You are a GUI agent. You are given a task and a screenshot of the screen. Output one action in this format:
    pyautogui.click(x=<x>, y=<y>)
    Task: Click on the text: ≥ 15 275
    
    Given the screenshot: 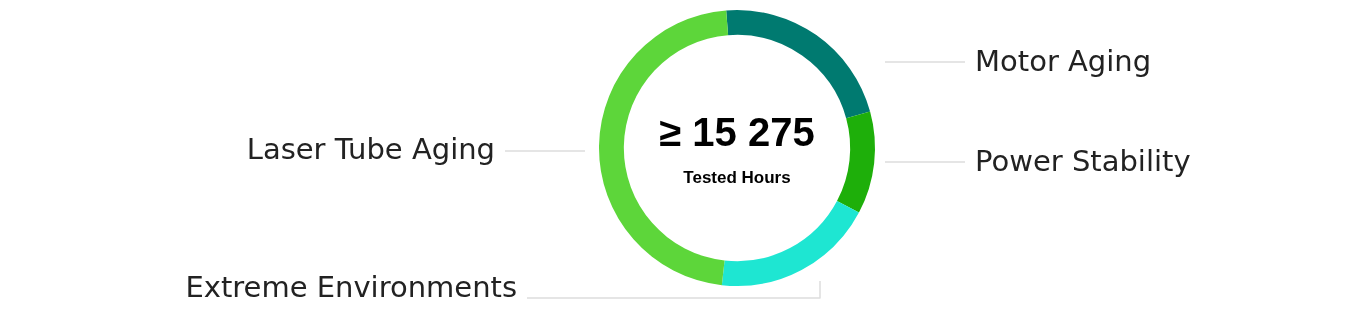 What is the action you would take?
    pyautogui.click(x=737, y=132)
    